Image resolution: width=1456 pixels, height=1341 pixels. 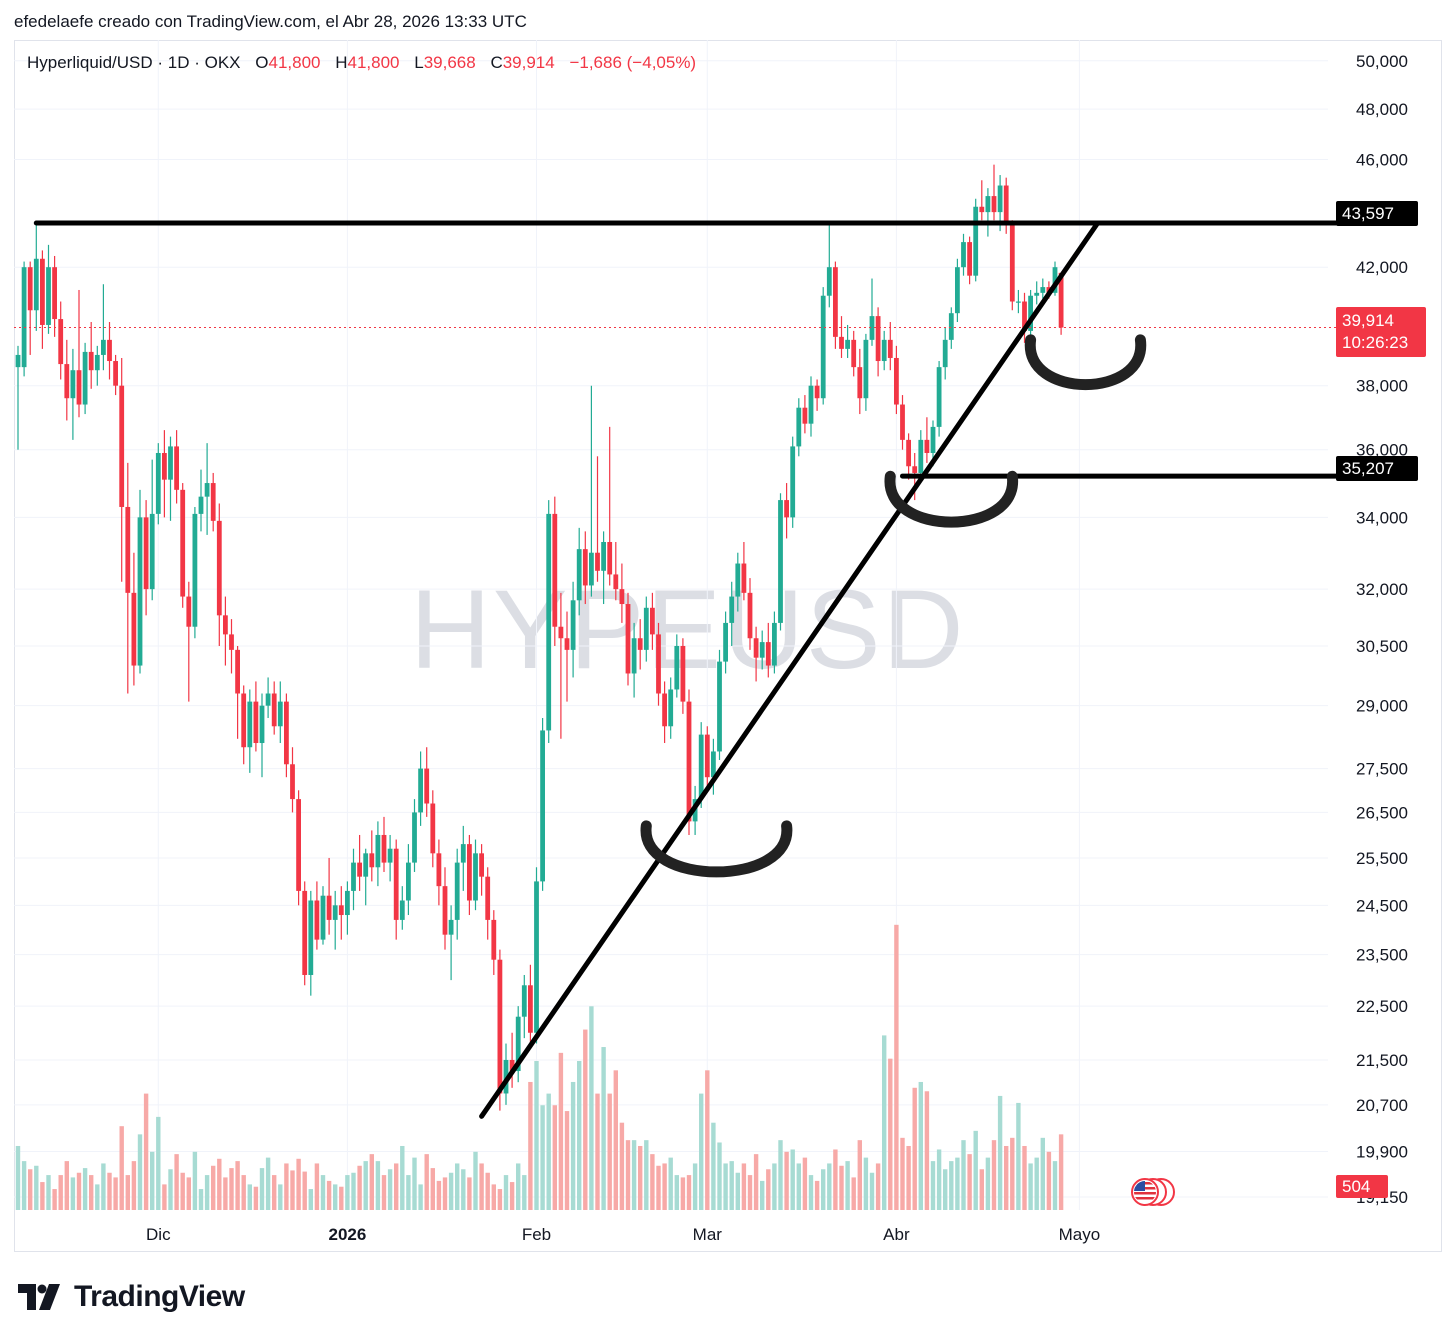 What do you see at coordinates (708, 1234) in the screenshot?
I see `x-tick-label: Mar` at bounding box center [708, 1234].